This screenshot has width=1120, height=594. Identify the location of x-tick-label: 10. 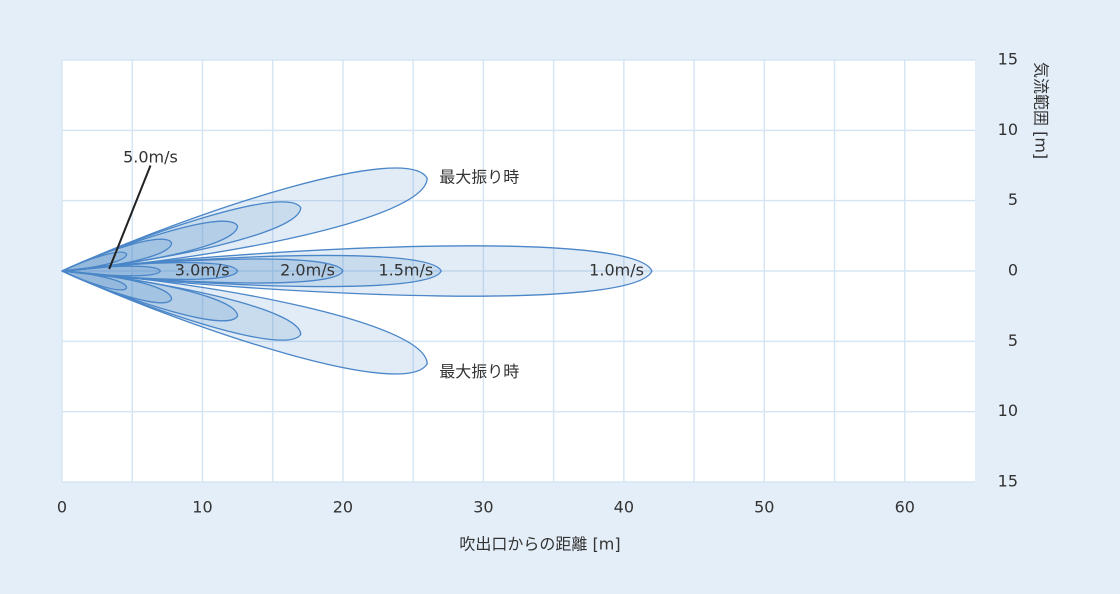
(202, 507).